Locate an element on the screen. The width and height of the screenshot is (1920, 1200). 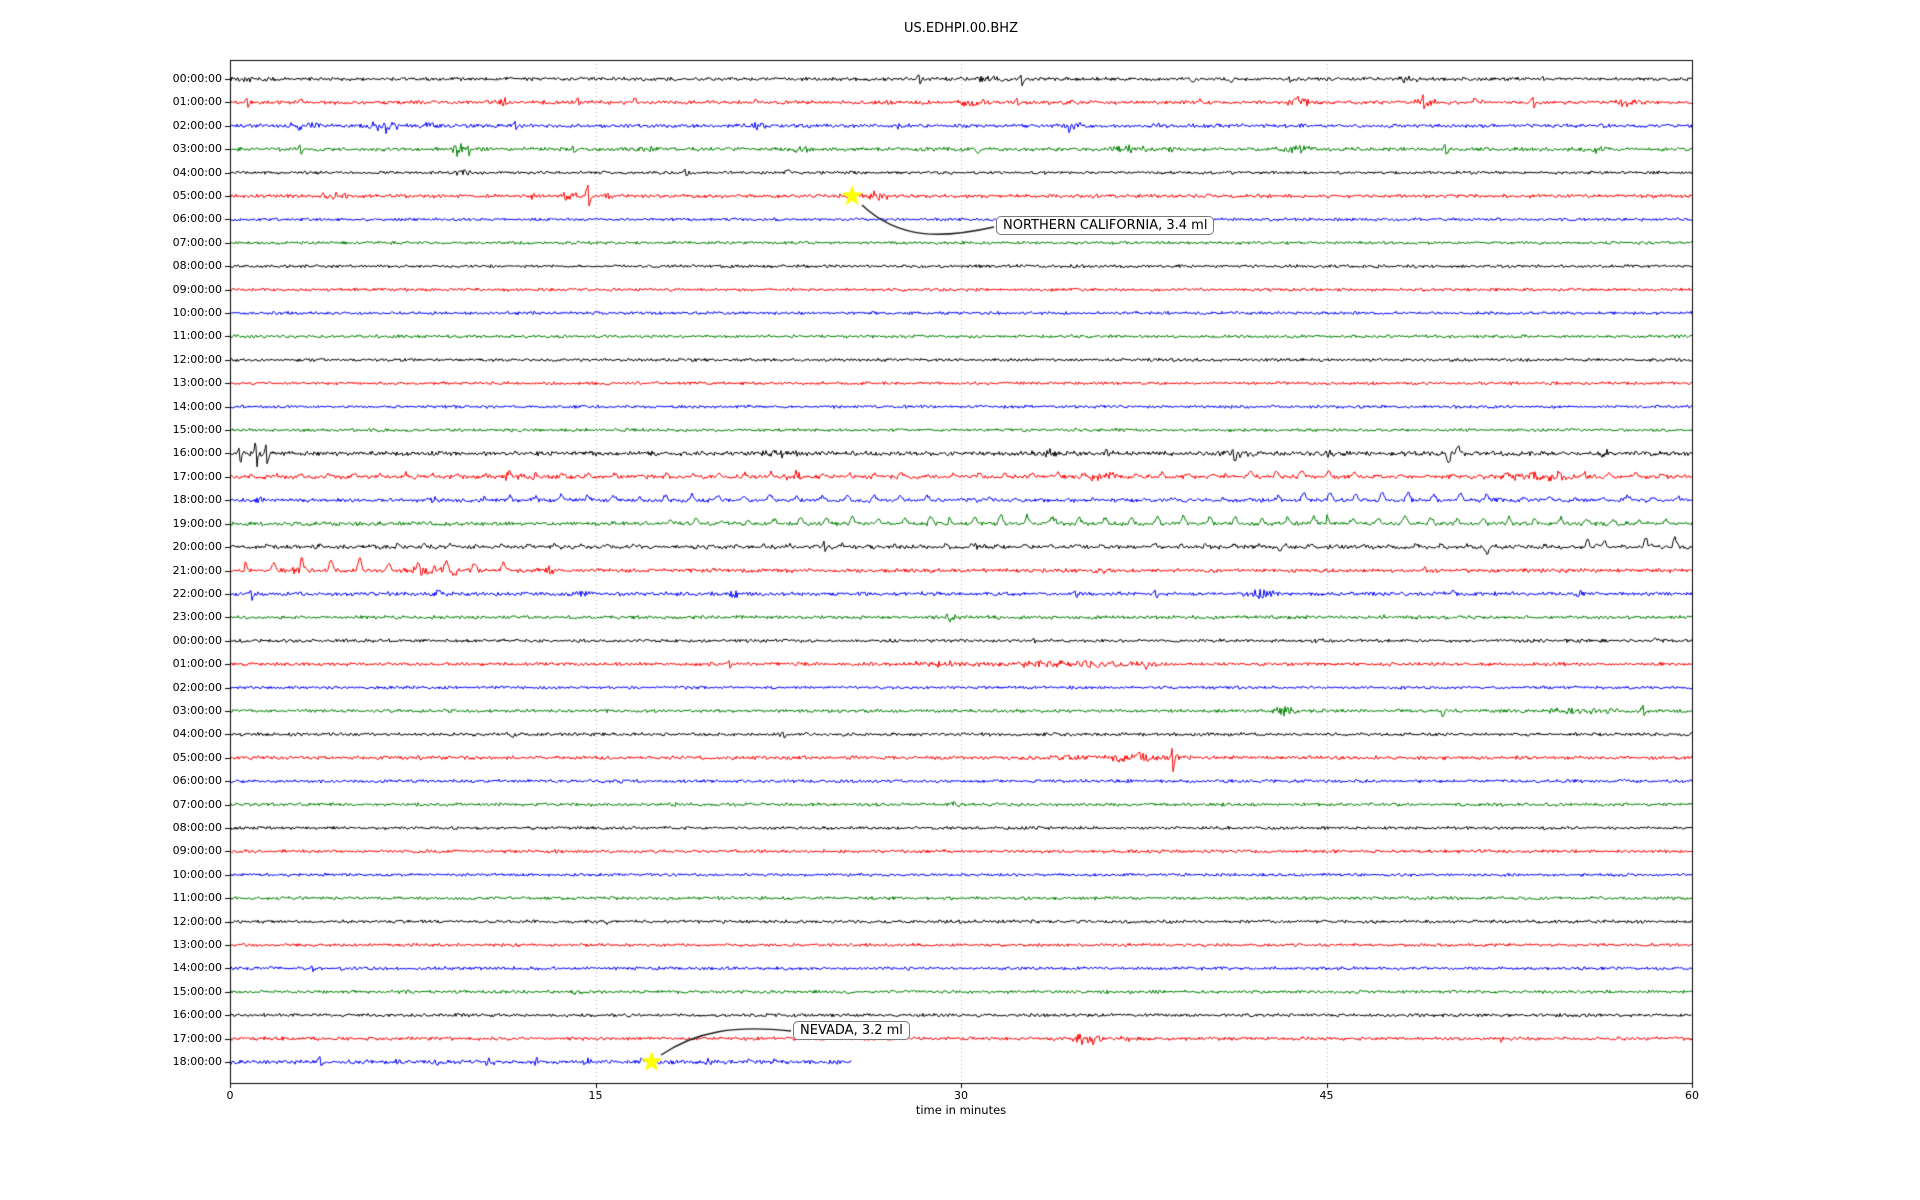
row-label-28: 04:00:00 is located at coordinates (197, 734).